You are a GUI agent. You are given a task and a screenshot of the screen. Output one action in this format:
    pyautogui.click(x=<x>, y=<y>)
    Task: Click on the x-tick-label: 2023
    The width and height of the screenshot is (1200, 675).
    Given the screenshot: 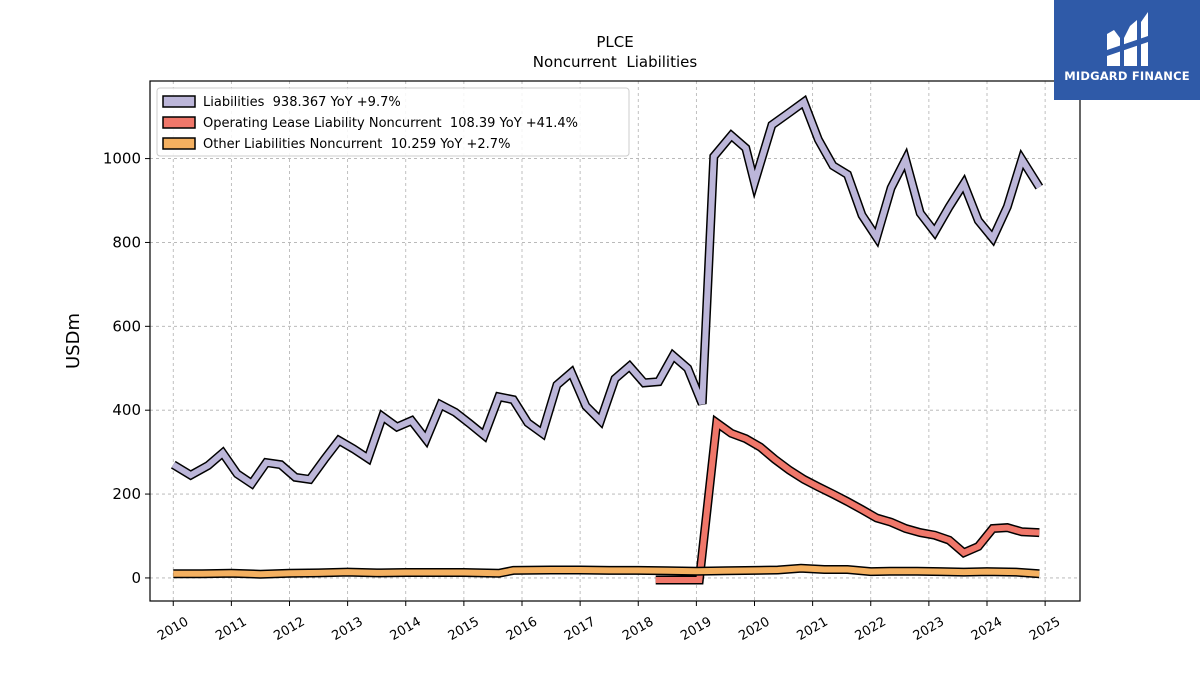 What is the action you would take?
    pyautogui.click(x=929, y=629)
    